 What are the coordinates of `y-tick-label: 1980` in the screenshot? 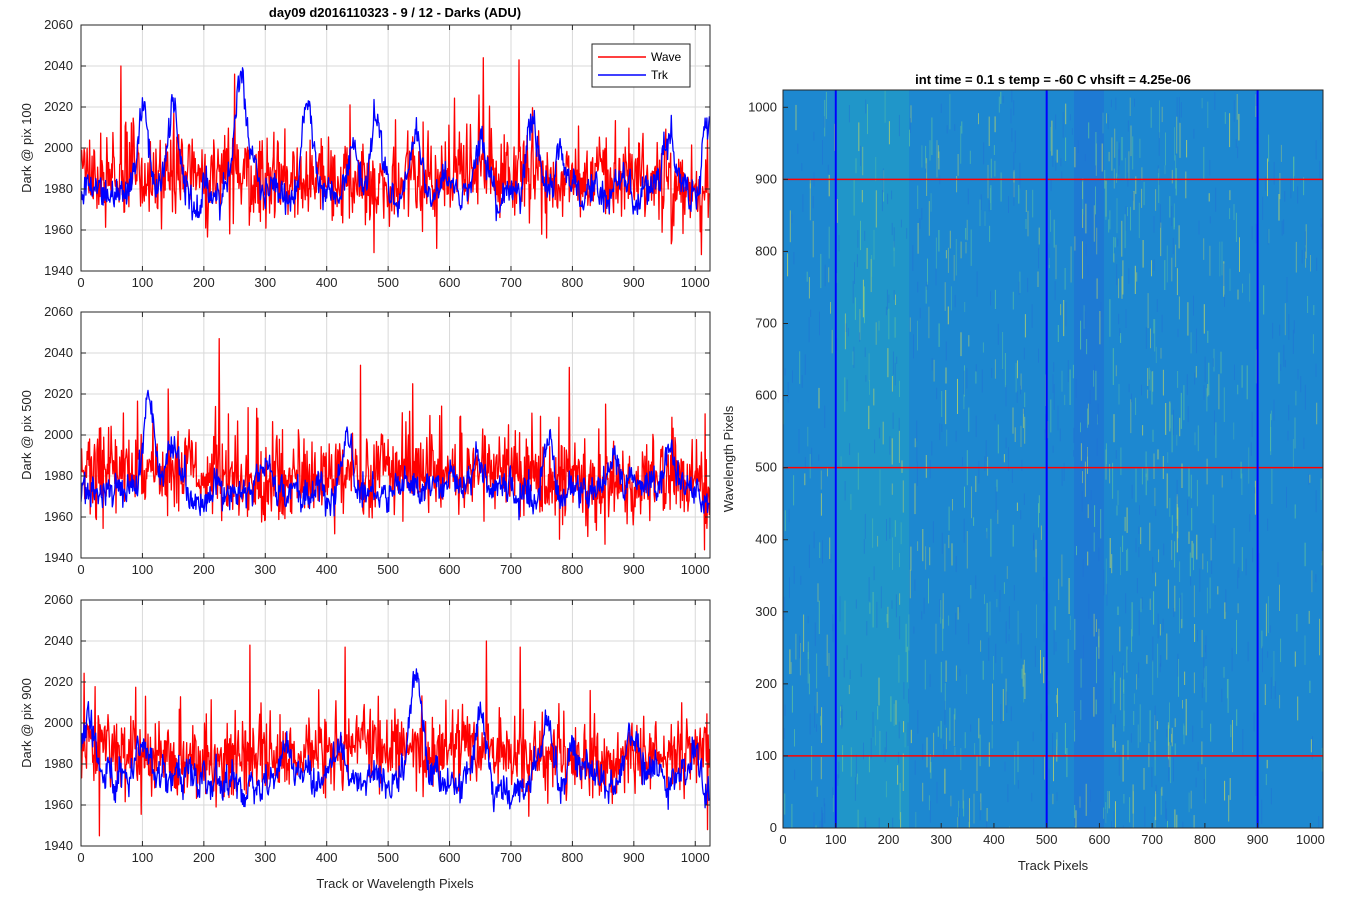 It's located at (58, 763).